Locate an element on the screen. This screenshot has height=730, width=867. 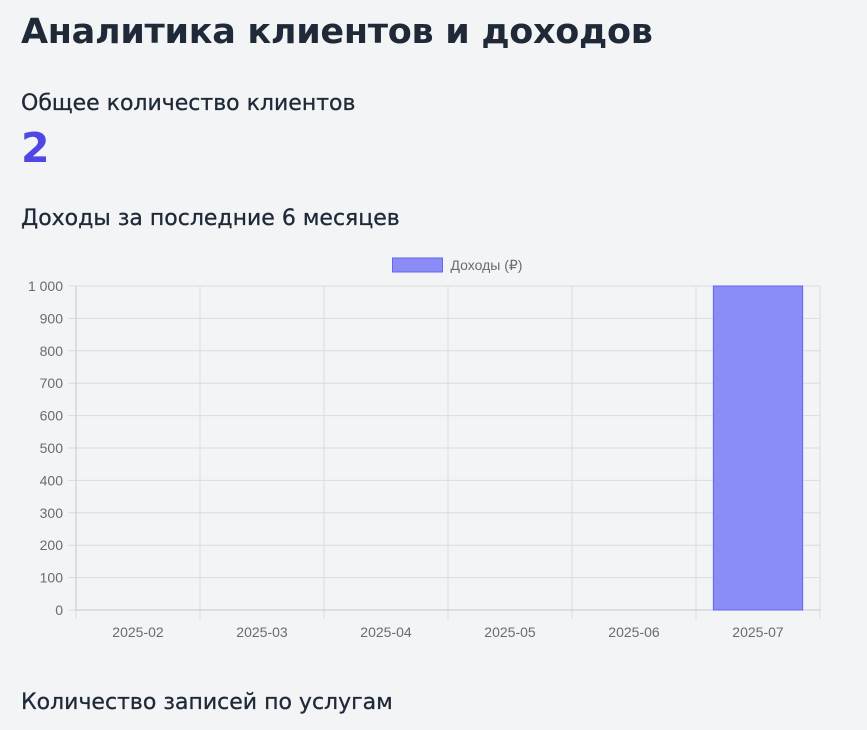
y-tick-label: 0 is located at coordinates (59, 610).